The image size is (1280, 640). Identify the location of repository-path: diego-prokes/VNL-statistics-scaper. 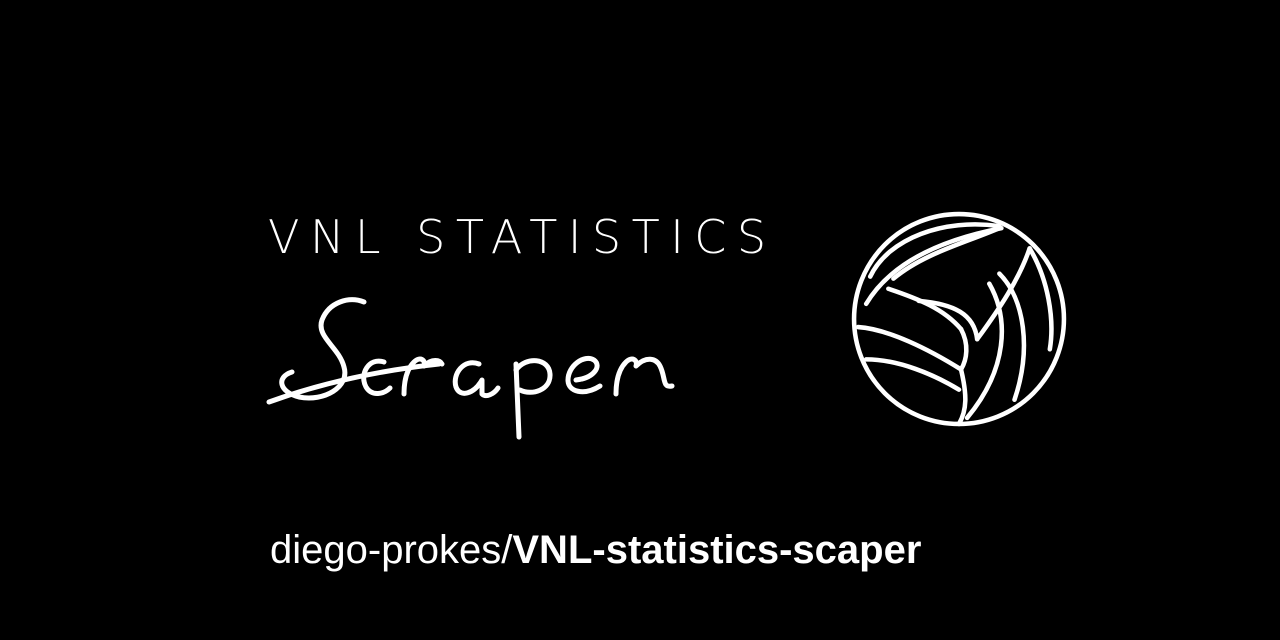
(595, 550).